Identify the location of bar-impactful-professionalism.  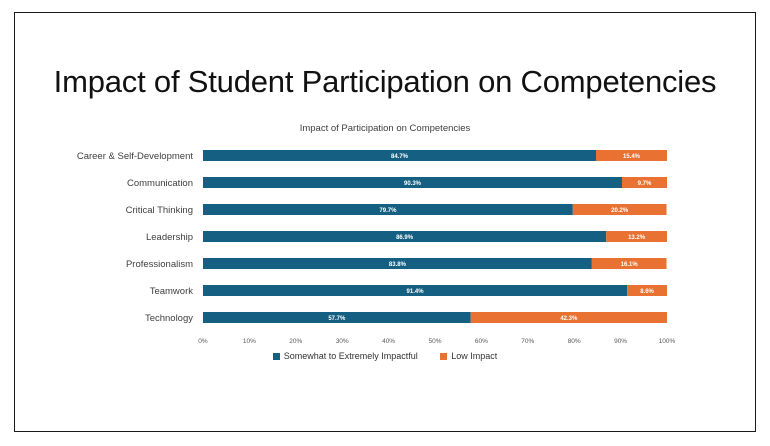
(397, 263).